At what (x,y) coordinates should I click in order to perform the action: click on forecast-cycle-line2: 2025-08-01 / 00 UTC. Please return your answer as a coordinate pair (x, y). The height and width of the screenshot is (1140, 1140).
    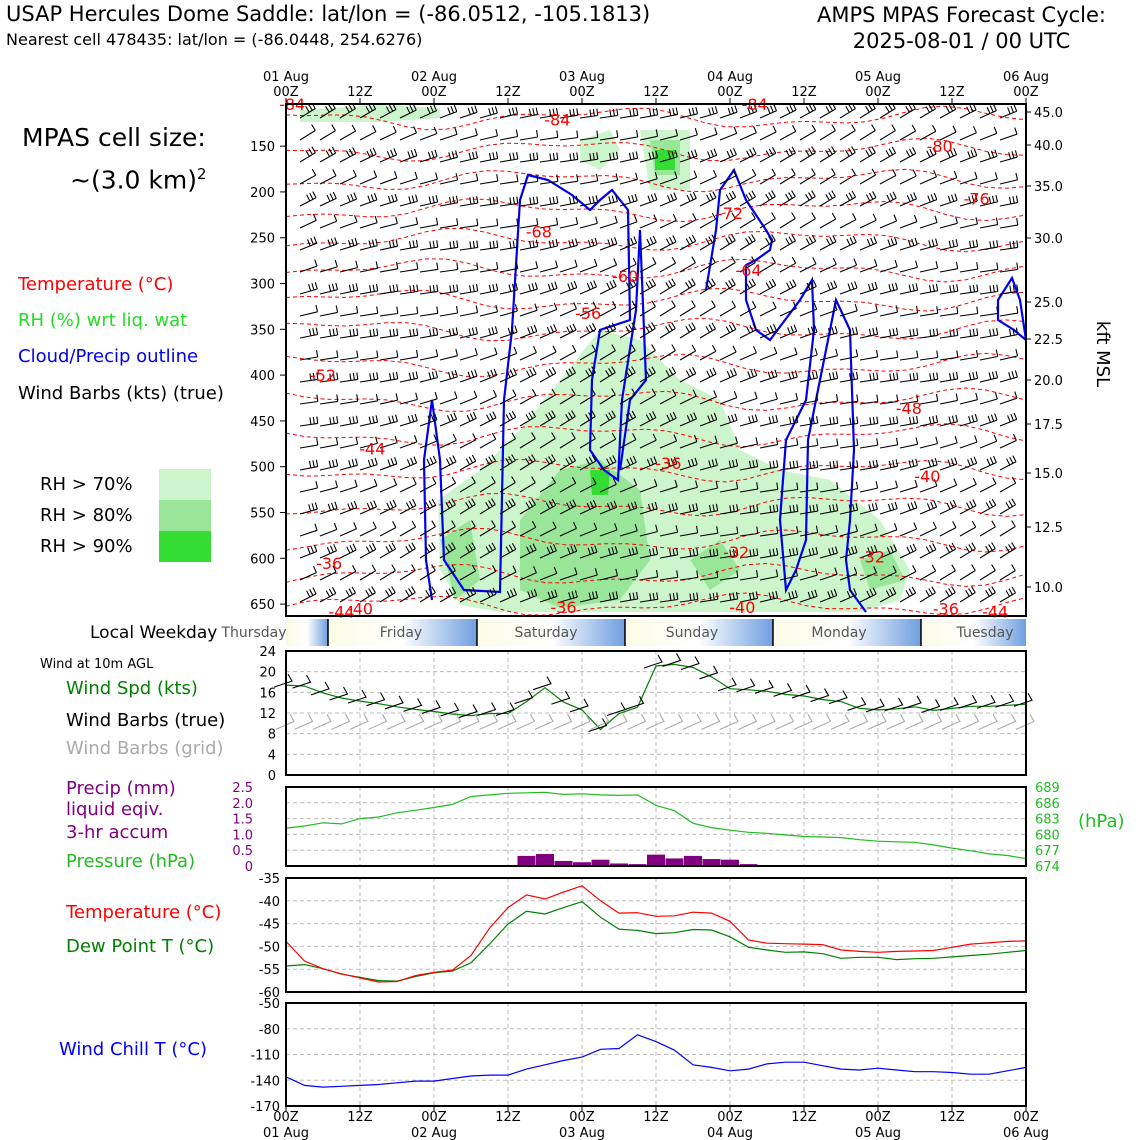
    Looking at the image, I should click on (961, 41).